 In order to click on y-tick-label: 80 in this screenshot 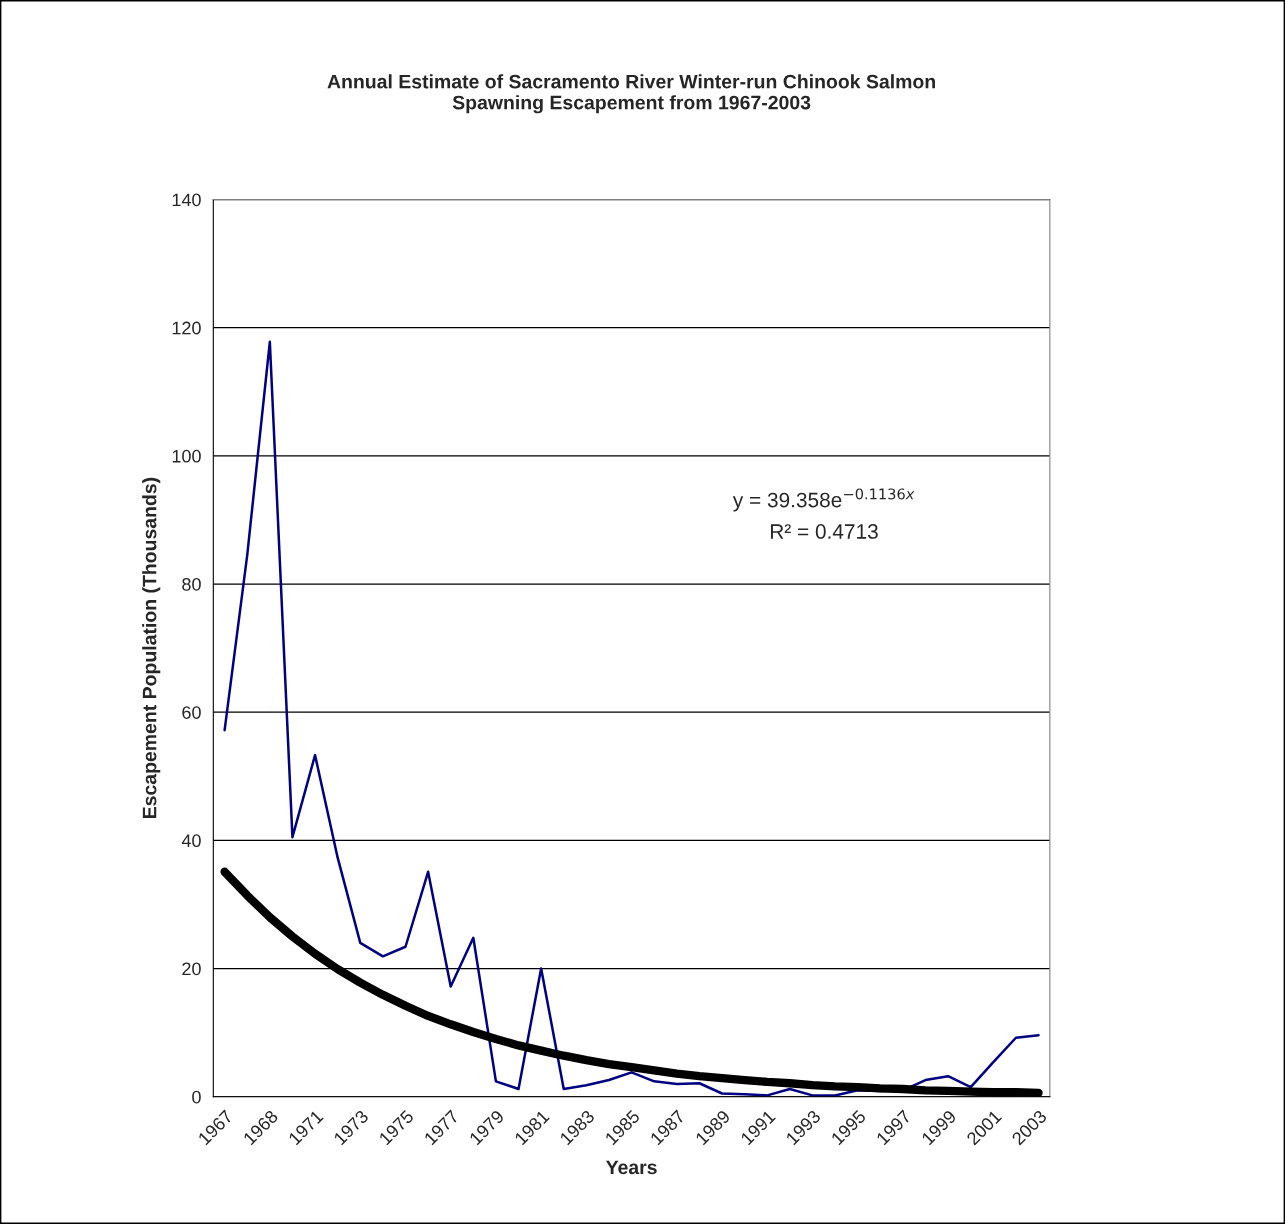, I will do `click(191, 584)`.